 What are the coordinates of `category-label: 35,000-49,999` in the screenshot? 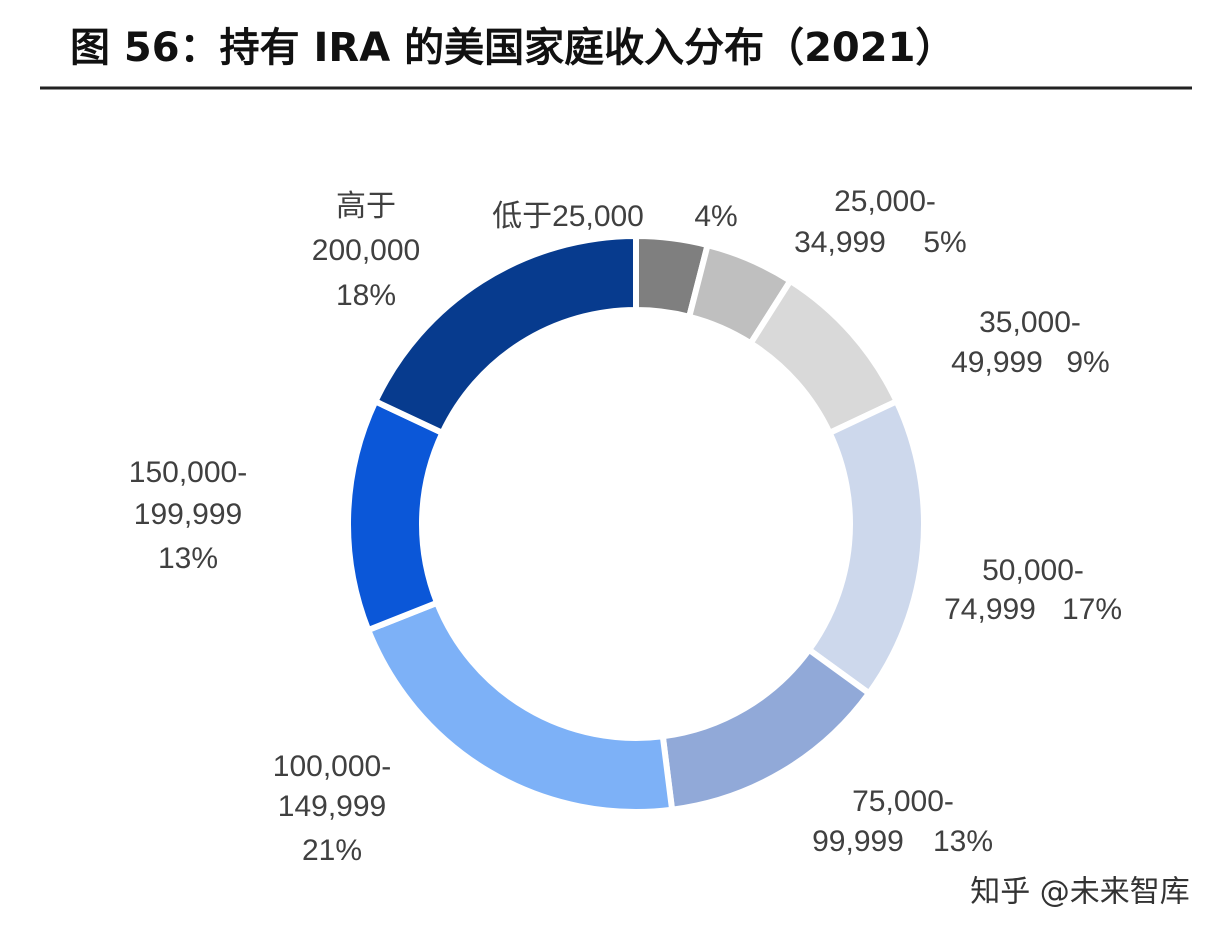 It's located at (1016, 342).